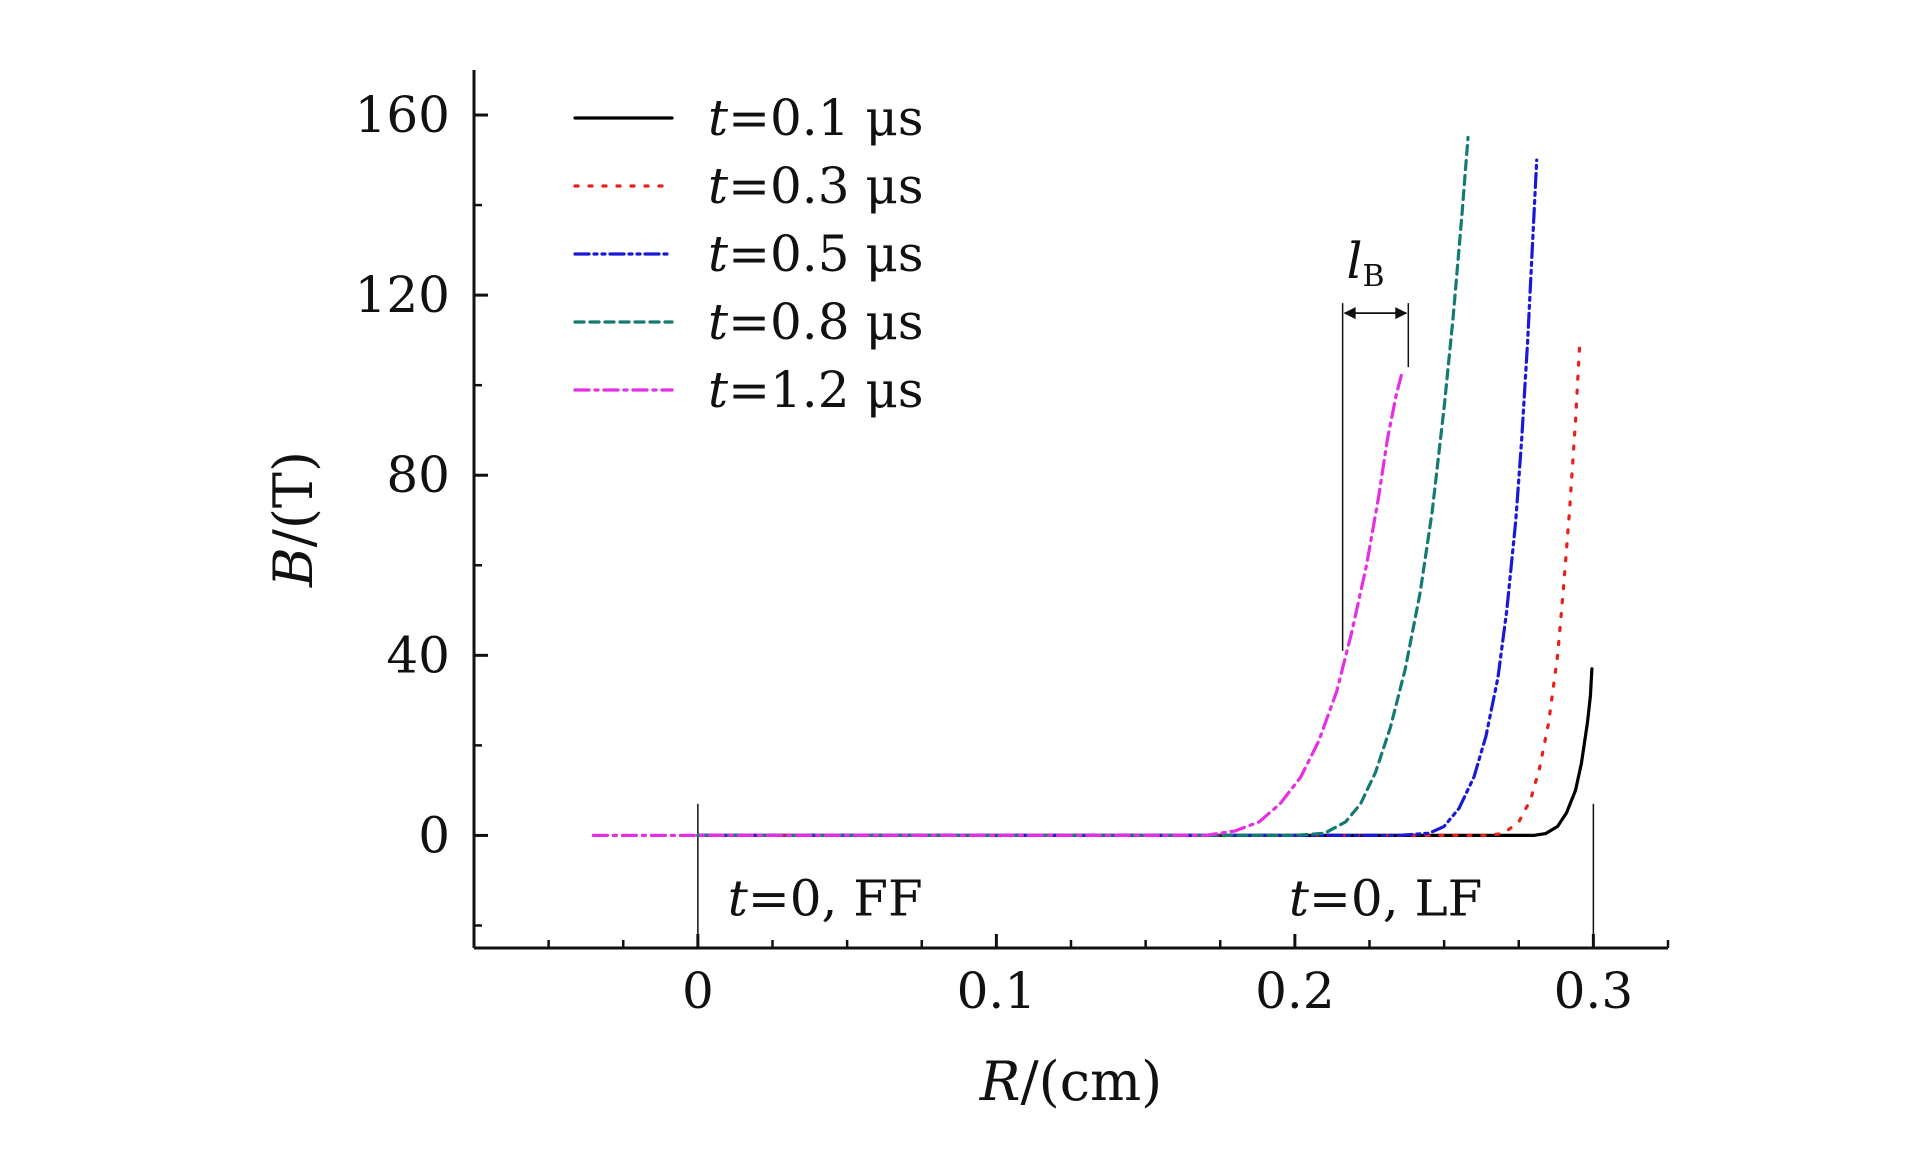  Describe the element at coordinates (1295, 991) in the screenshot. I see `x-tick-label: 0.2` at that location.